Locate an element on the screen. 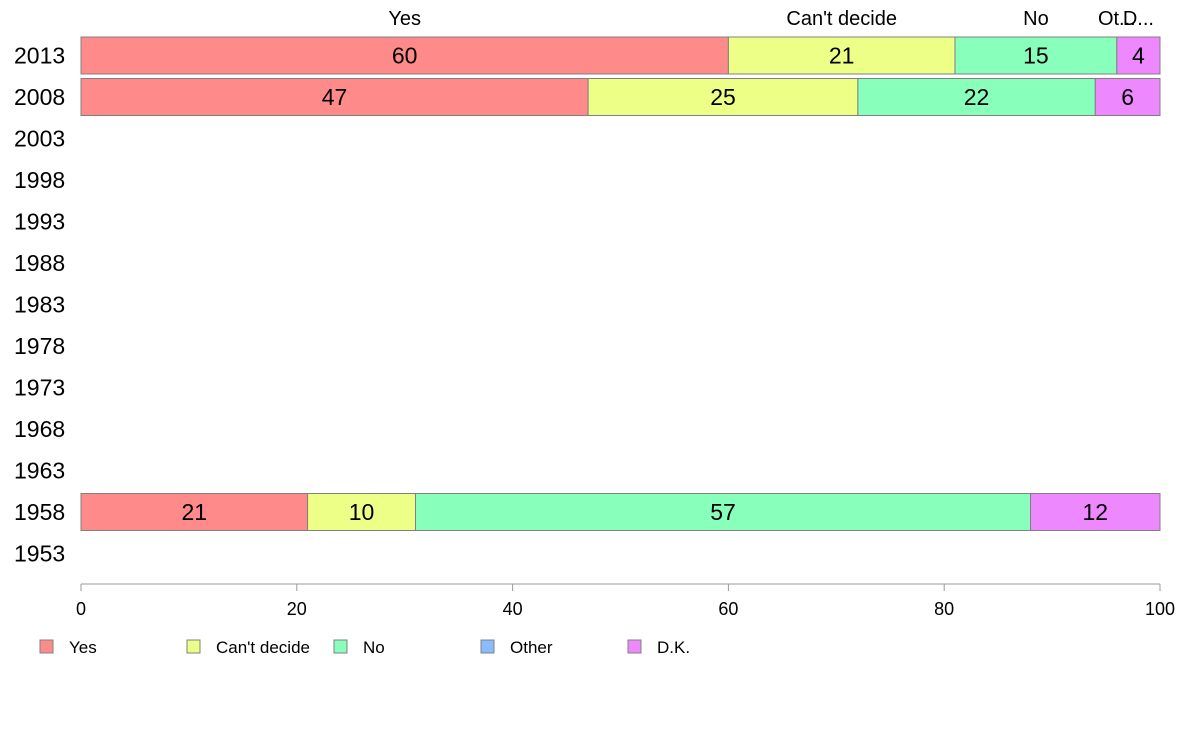 This screenshot has width=1188, height=741. year-label-1998: 1998 is located at coordinates (39, 180).